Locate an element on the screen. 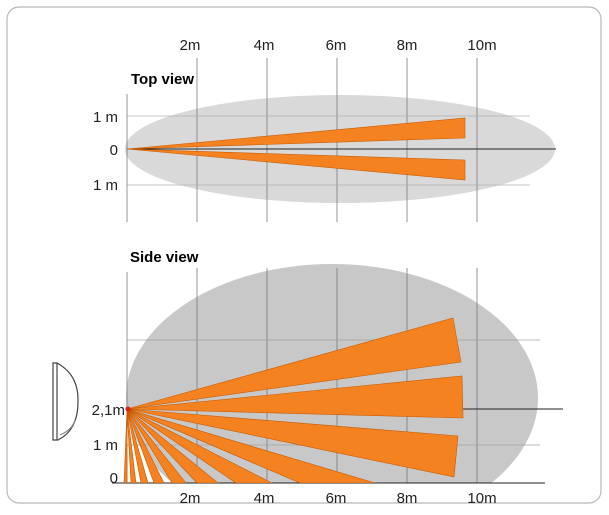  side-view-row-label: 0 is located at coordinates (114, 478).